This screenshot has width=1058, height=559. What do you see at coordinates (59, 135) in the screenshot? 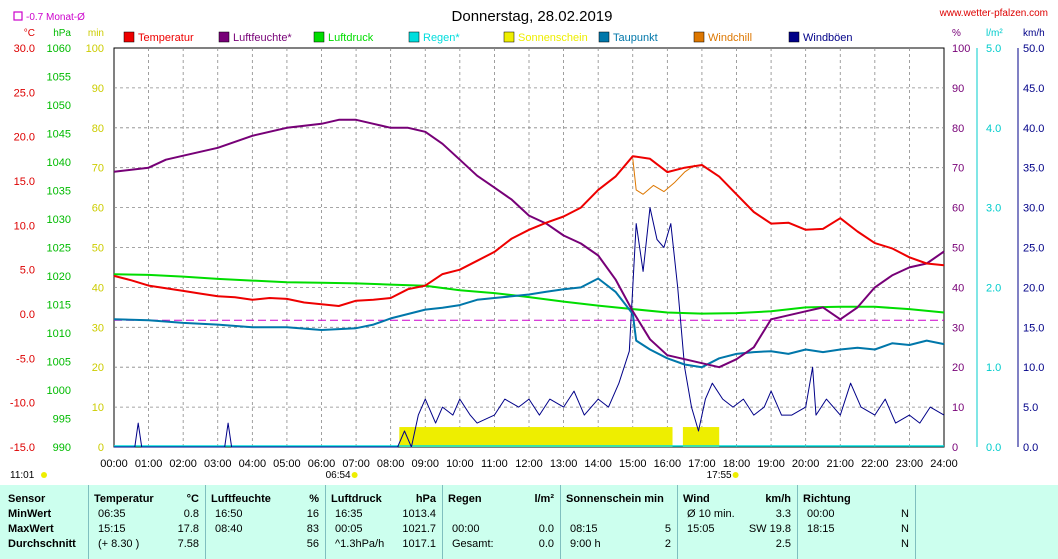
I see `axis-tick-label: 1045` at bounding box center [59, 135].